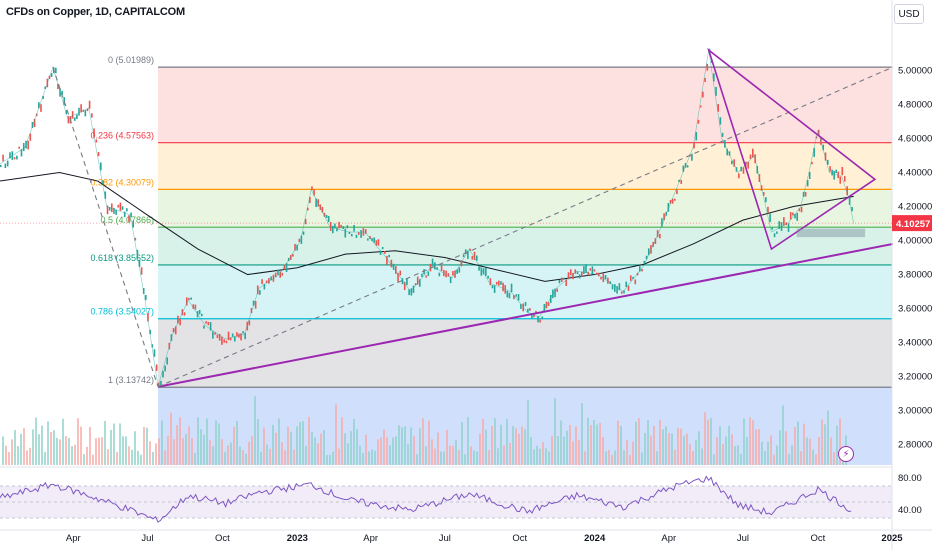  What do you see at coordinates (915, 105) in the screenshot?
I see `y-tick-label: 4.80000` at bounding box center [915, 105].